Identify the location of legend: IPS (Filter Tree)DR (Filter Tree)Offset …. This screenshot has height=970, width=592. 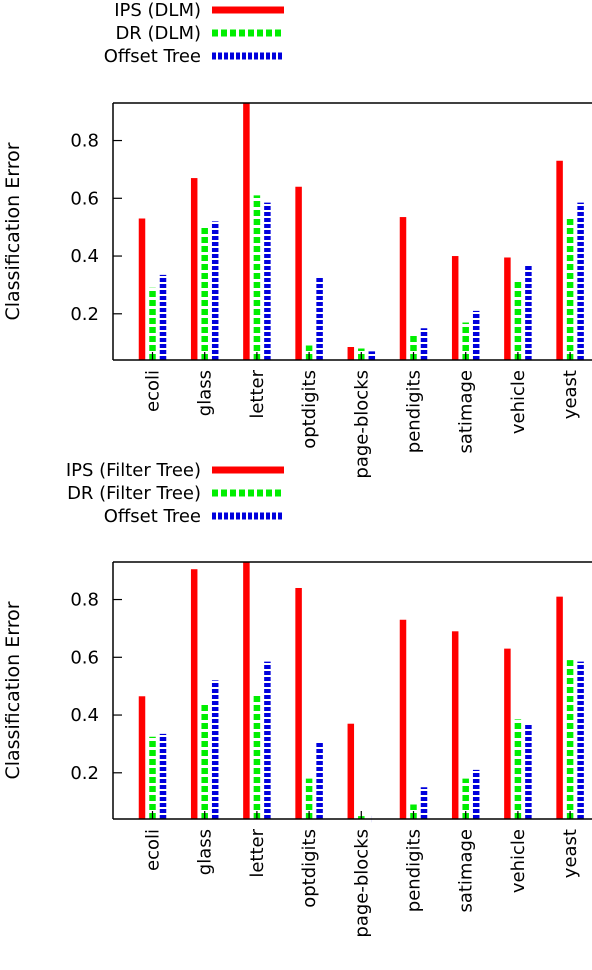
(175, 493).